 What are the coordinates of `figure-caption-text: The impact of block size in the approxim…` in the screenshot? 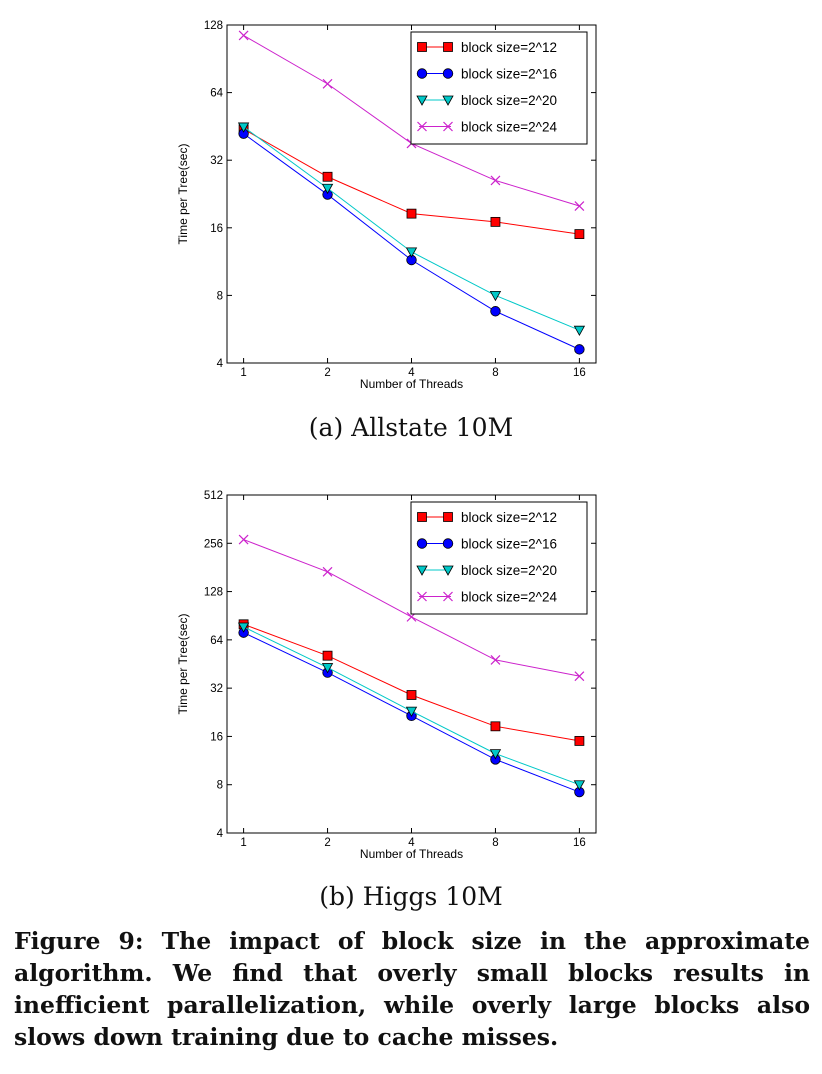 It's located at (412, 989).